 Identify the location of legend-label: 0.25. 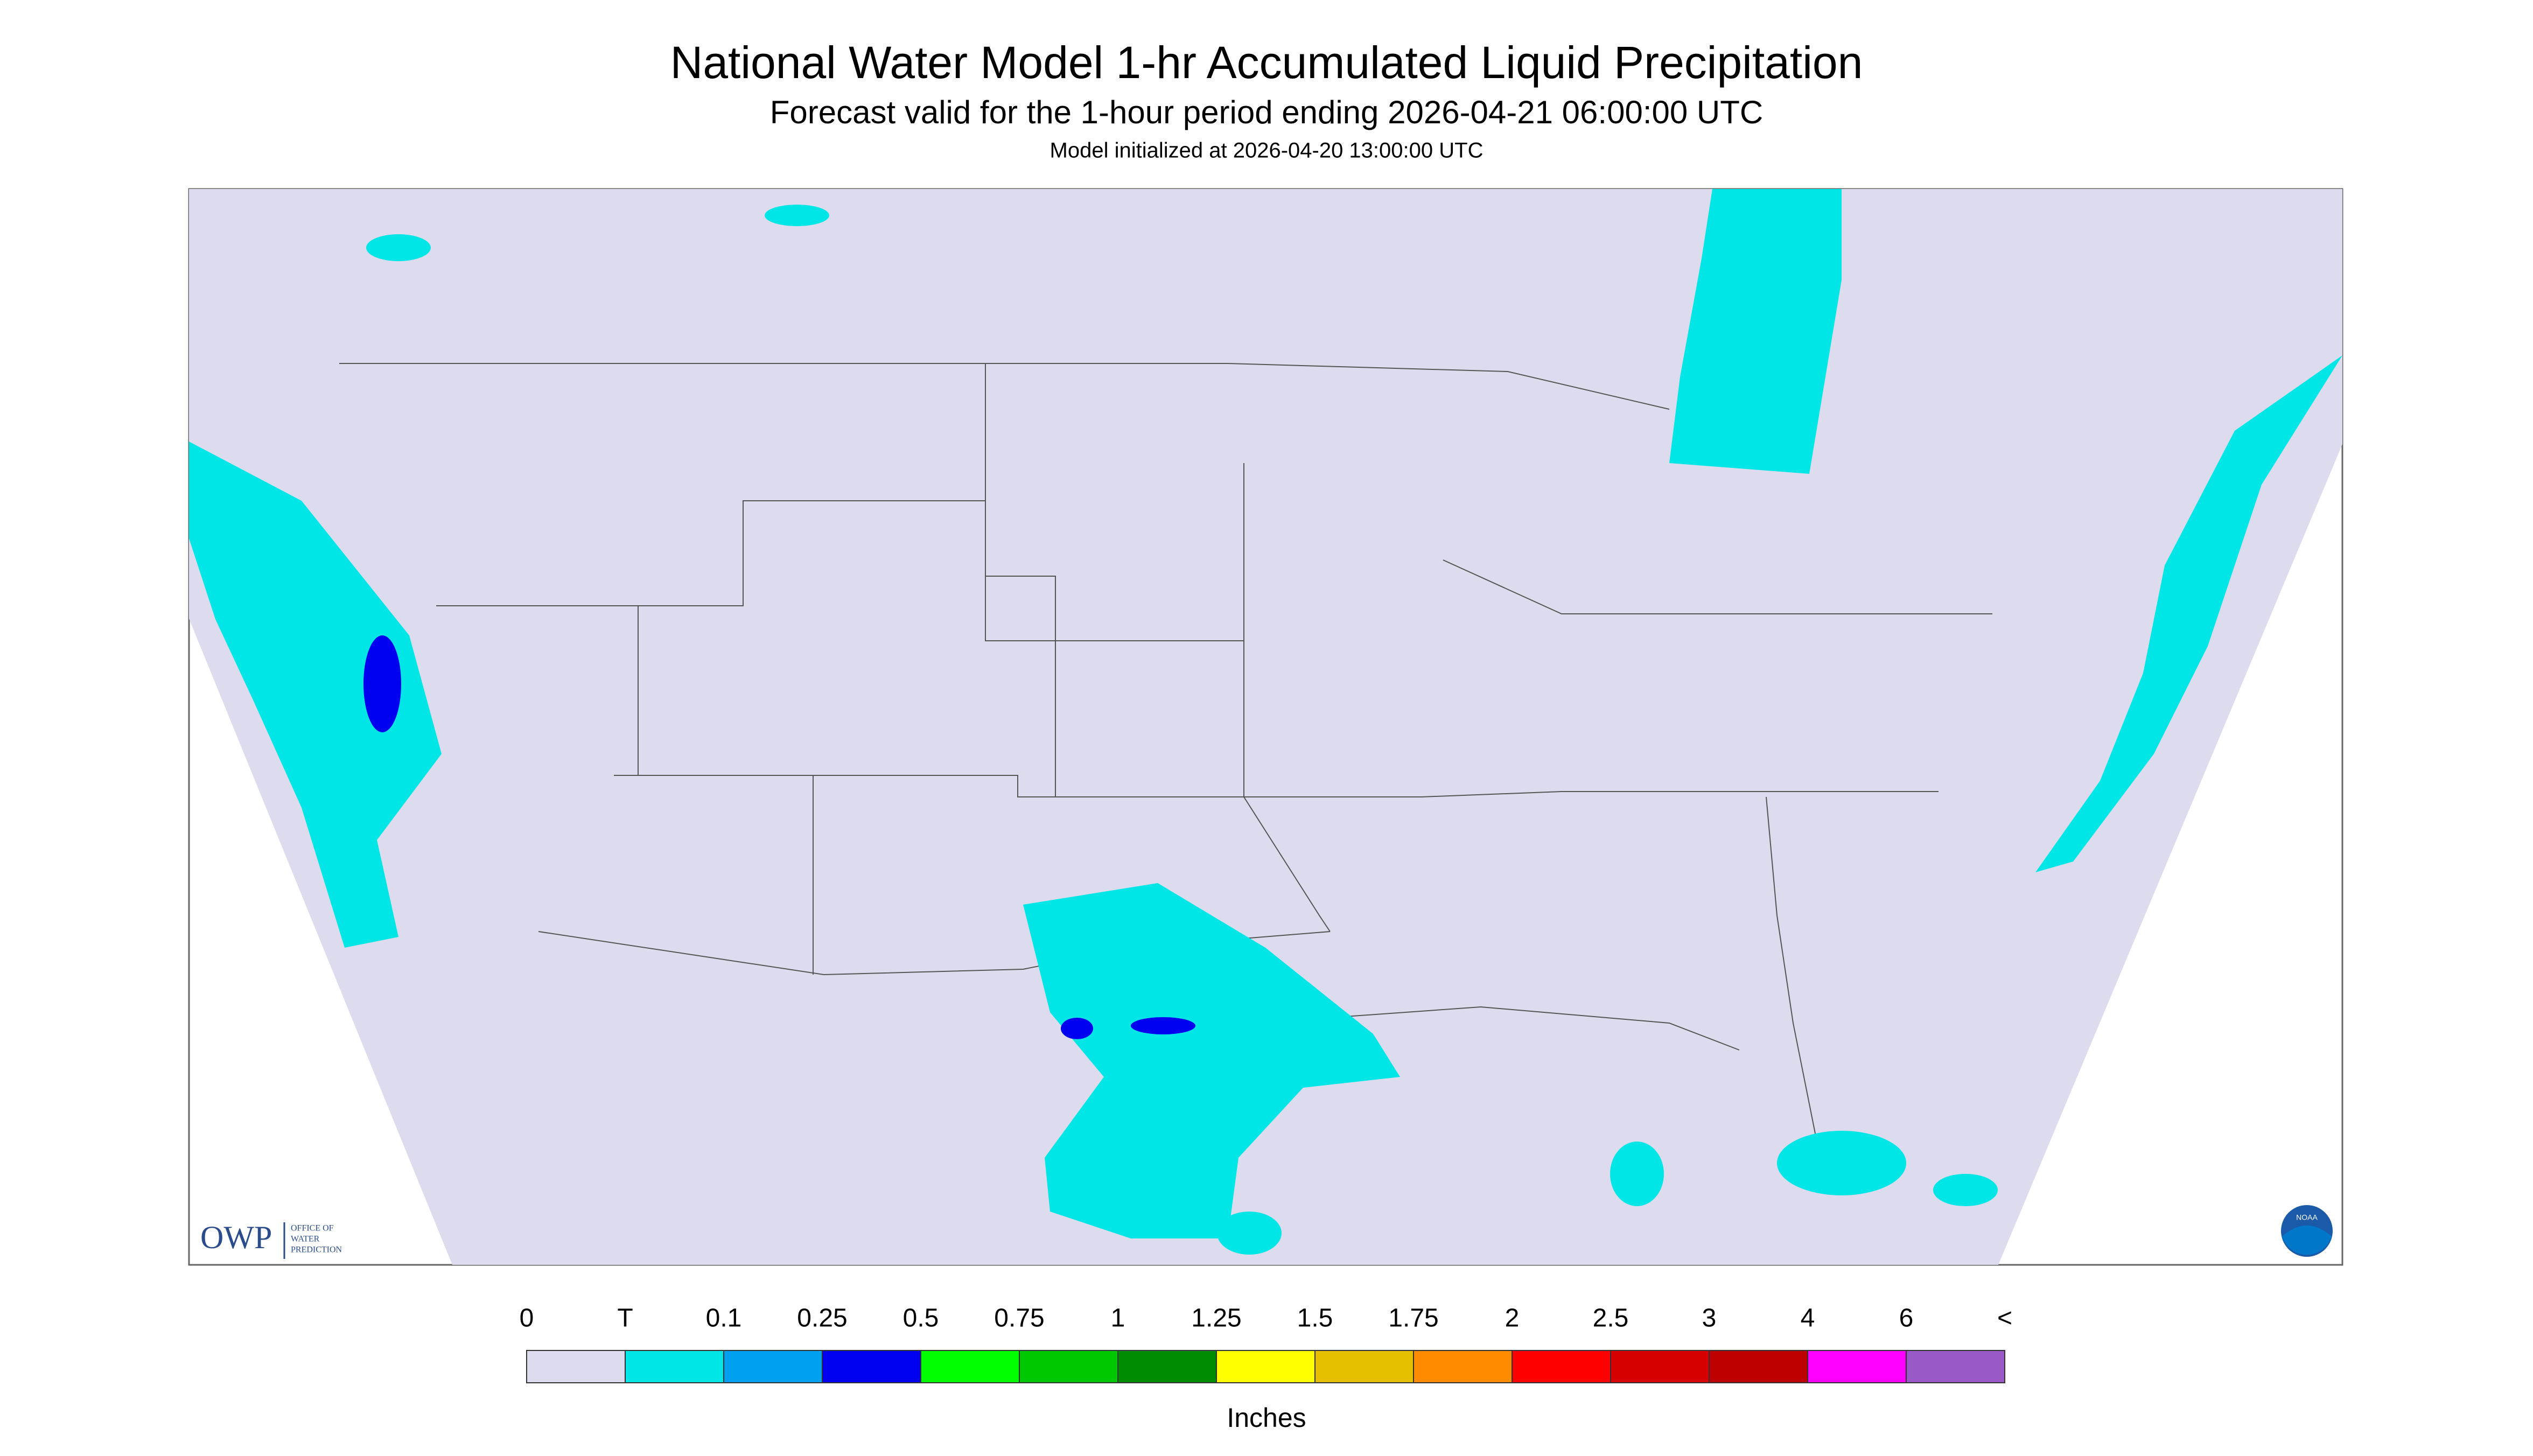
(822, 1318).